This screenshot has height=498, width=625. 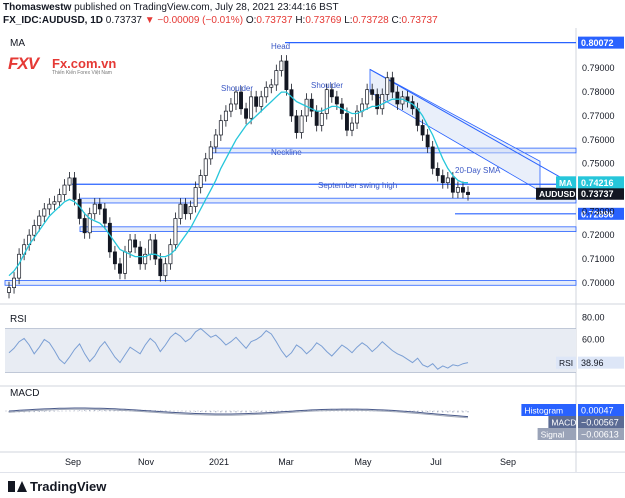 What do you see at coordinates (37, 7) in the screenshot?
I see `author: Thomaswestw` at bounding box center [37, 7].